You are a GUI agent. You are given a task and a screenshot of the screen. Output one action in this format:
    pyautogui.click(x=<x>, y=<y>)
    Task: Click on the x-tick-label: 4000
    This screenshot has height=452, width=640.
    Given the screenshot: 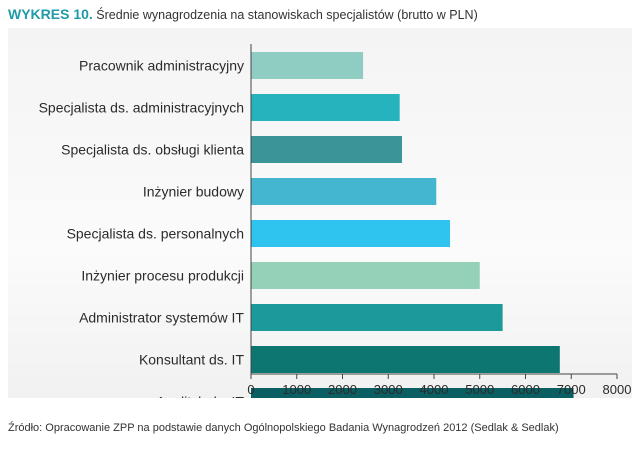 What is the action you would take?
    pyautogui.click(x=434, y=389)
    